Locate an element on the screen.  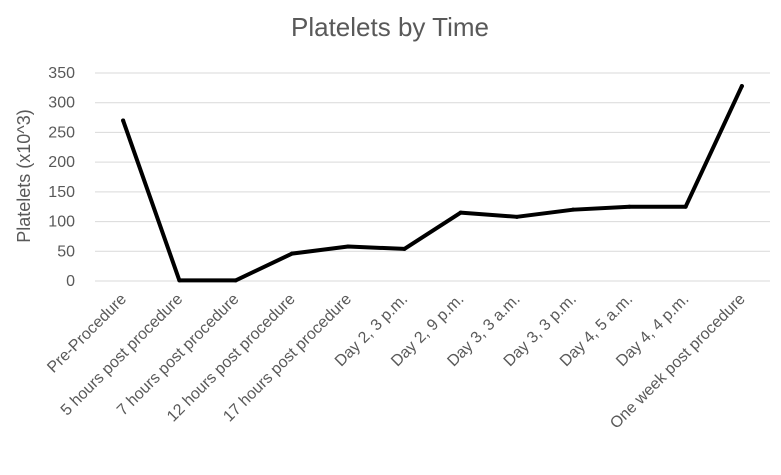
y-tick-label: 100 is located at coordinates (61, 222).